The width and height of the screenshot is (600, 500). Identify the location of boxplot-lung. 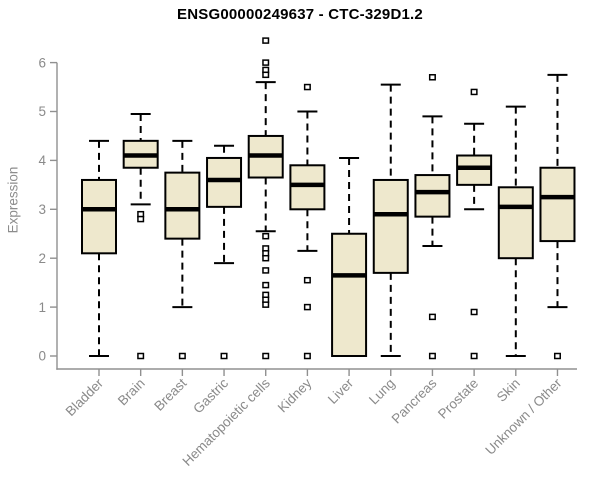
(390, 220).